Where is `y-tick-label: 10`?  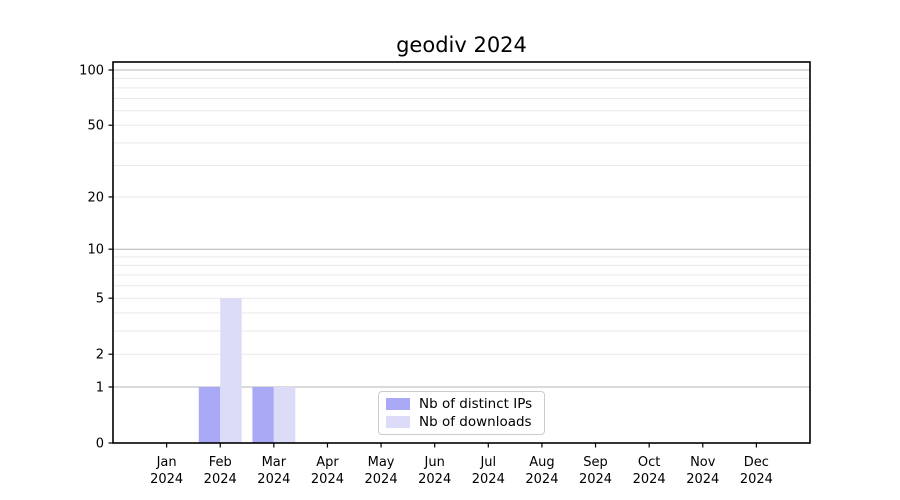 y-tick-label: 10 is located at coordinates (95, 250).